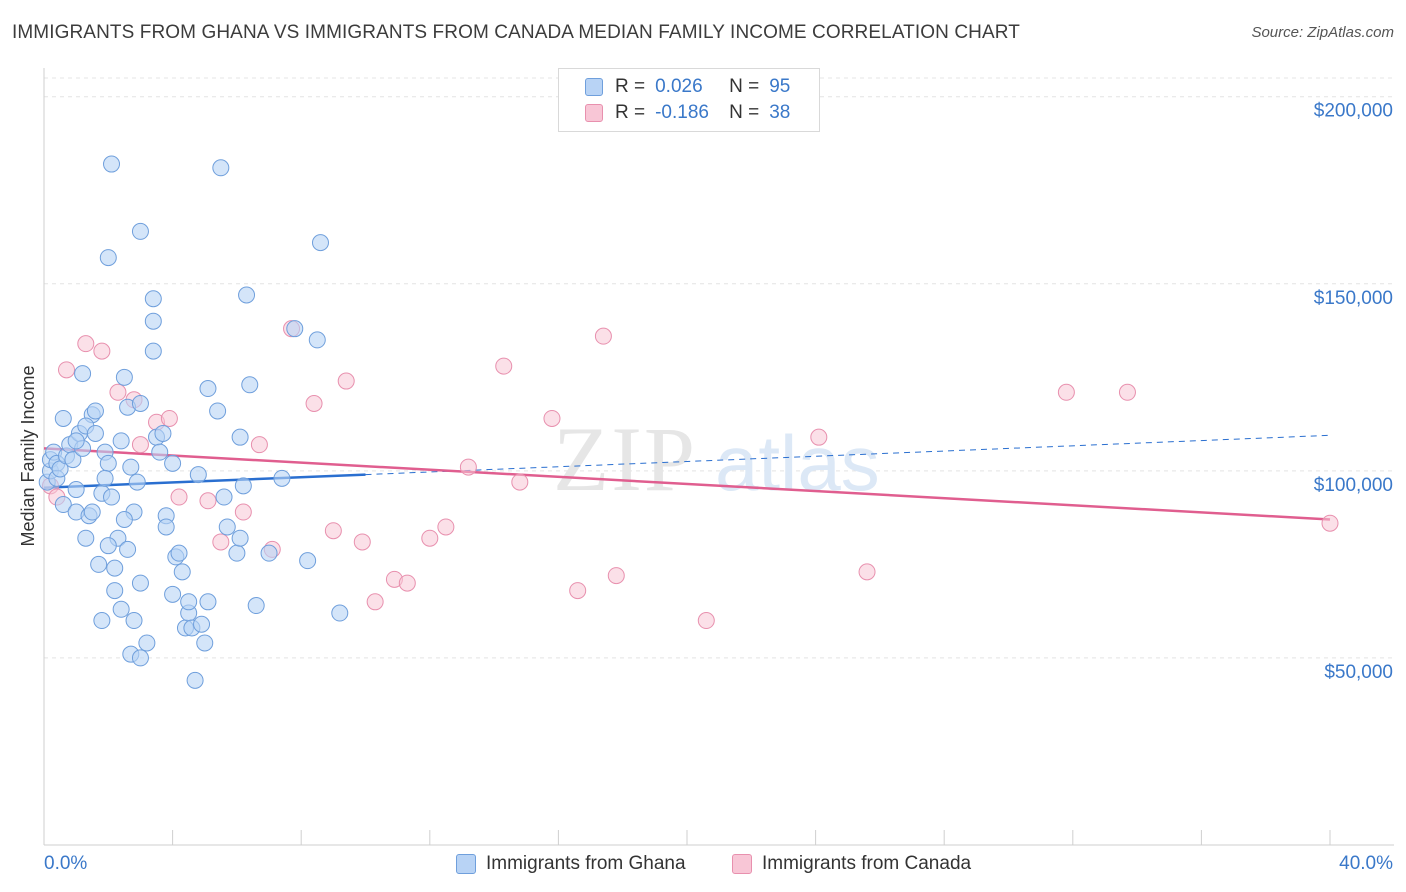 Image resolution: width=1406 pixels, height=892 pixels. Describe the element at coordinates (1353, 111) in the screenshot. I see `y-tick-label: $200,000` at that location.